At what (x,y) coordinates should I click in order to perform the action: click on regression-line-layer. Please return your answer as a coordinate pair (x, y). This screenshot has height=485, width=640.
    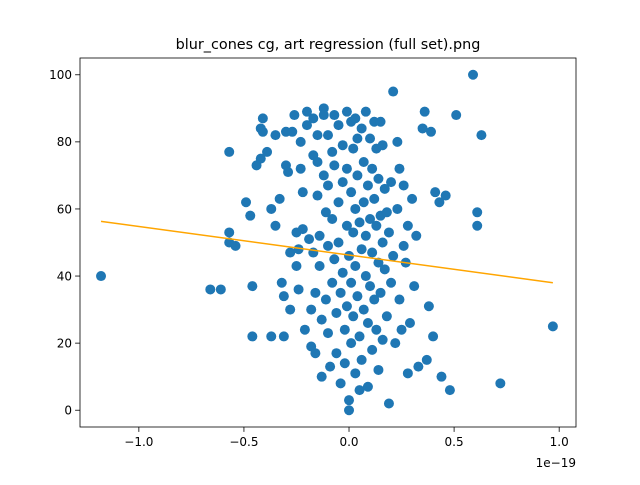
    Looking at the image, I should click on (326, 252).